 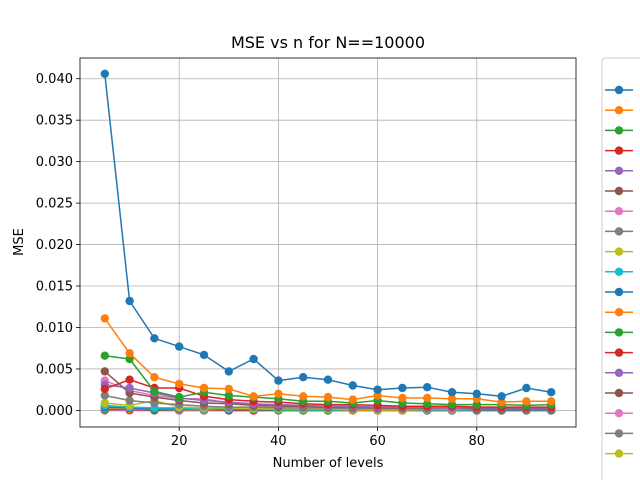 I want to click on y-tick-label: 0.025, so click(x=54, y=204).